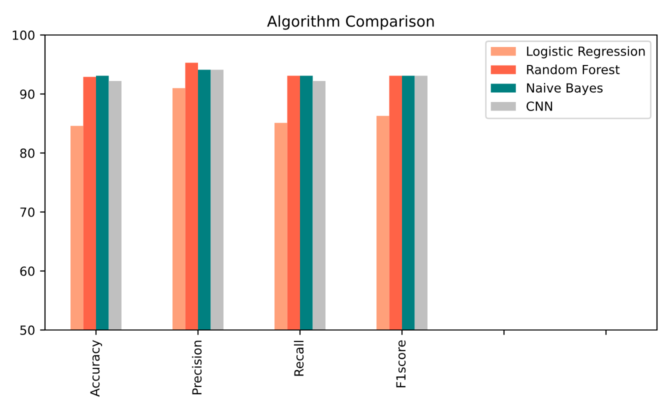 The image size is (662, 412). What do you see at coordinates (27, 94) in the screenshot?
I see `y-tick-label: 90` at bounding box center [27, 94].